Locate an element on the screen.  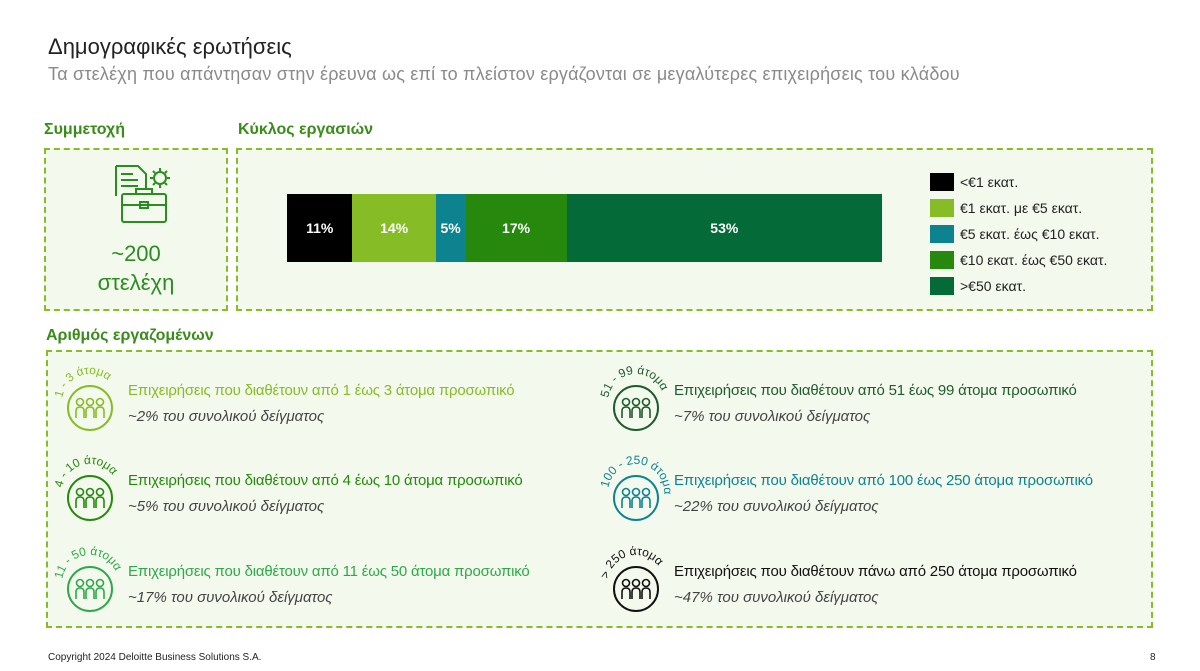
employee-range-label: 4 - 10 άτομα is located at coordinates (87, 471).